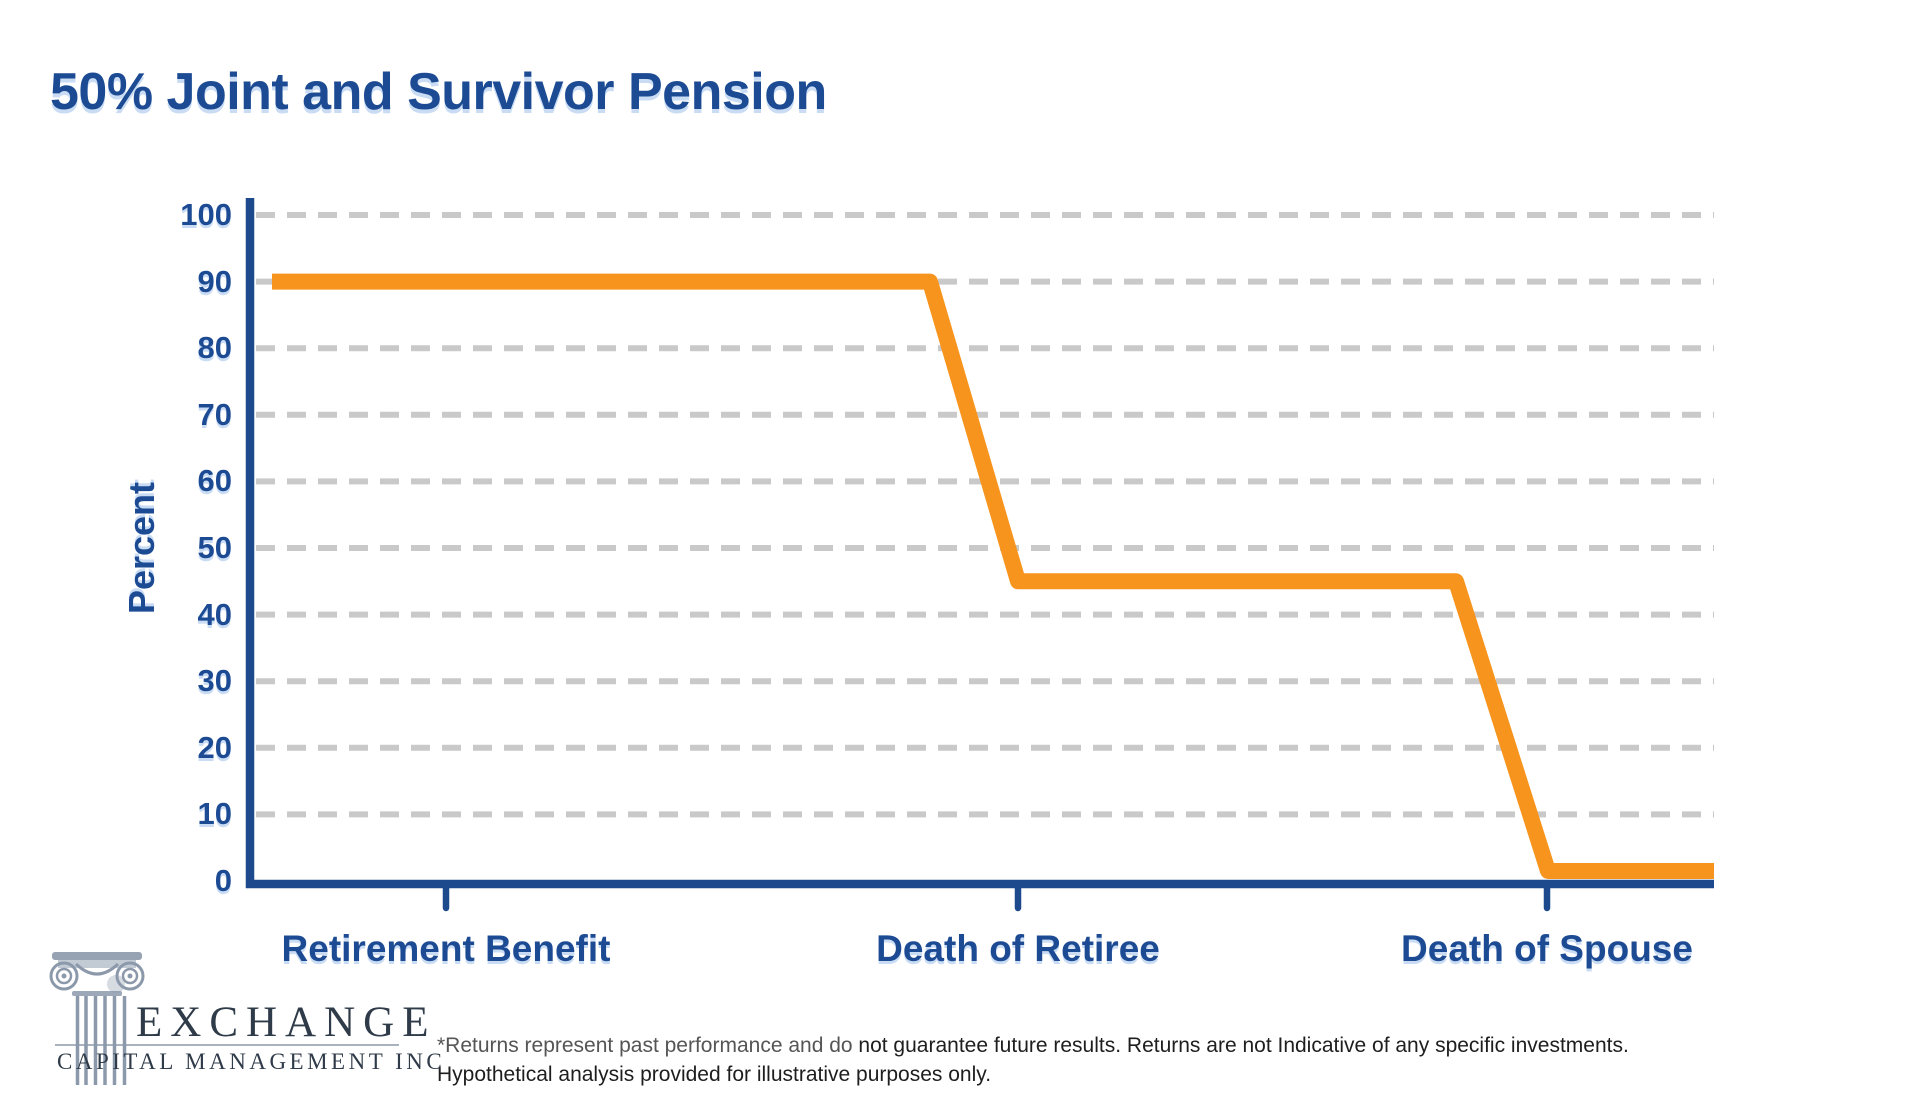  I want to click on logo-org-name: EXCHANGE, so click(286, 1022).